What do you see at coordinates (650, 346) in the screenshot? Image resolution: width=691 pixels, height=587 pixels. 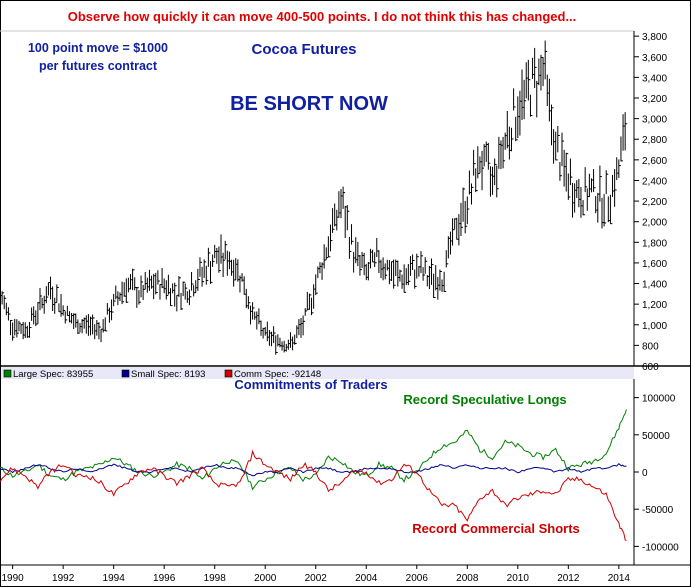 I see `price-y-tick-label: 800` at bounding box center [650, 346].